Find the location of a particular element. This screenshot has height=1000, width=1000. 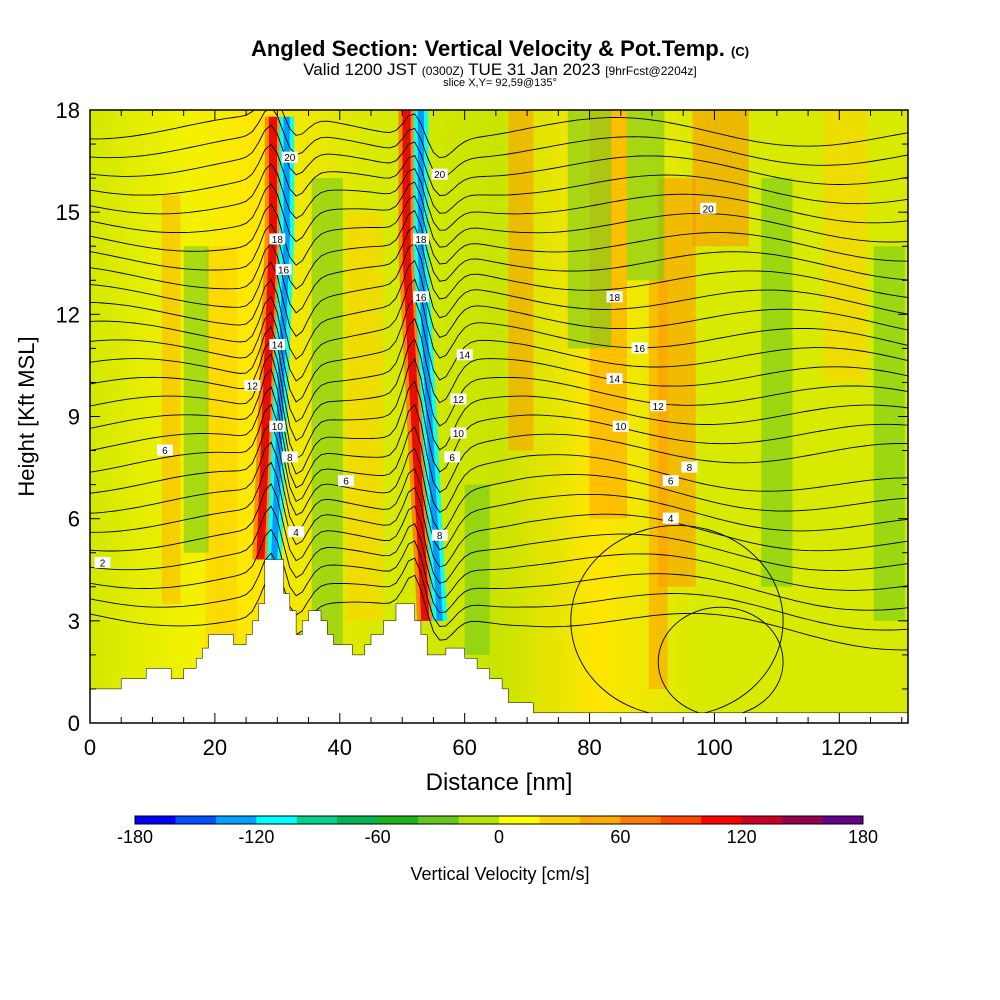

contour-label: 16 is located at coordinates (420, 297).